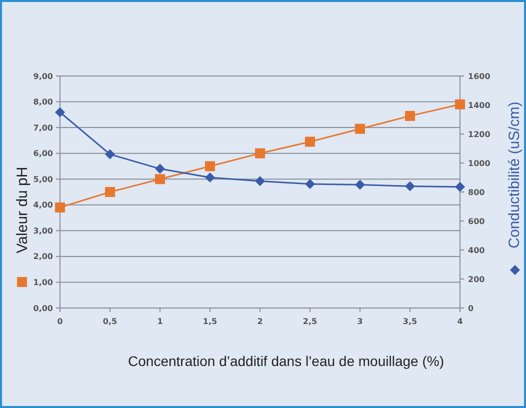 This screenshot has height=408, width=526. Describe the element at coordinates (479, 163) in the screenshot. I see `y2-tick-label: 1000` at that location.